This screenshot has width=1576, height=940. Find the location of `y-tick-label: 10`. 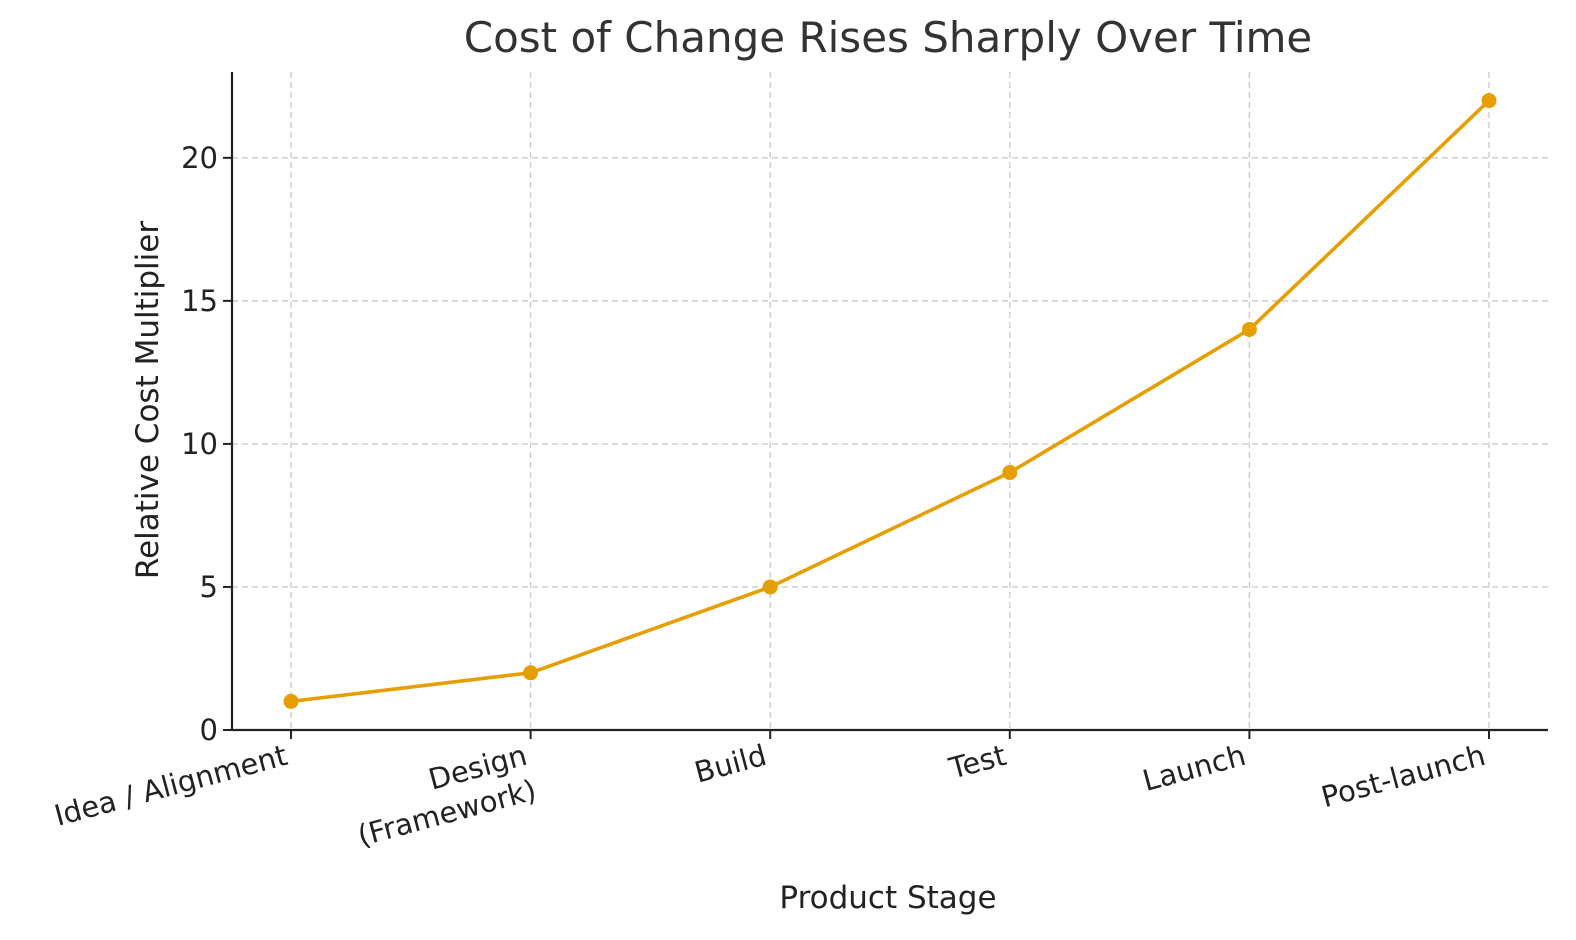

y-tick-label: 10 is located at coordinates (199, 444).